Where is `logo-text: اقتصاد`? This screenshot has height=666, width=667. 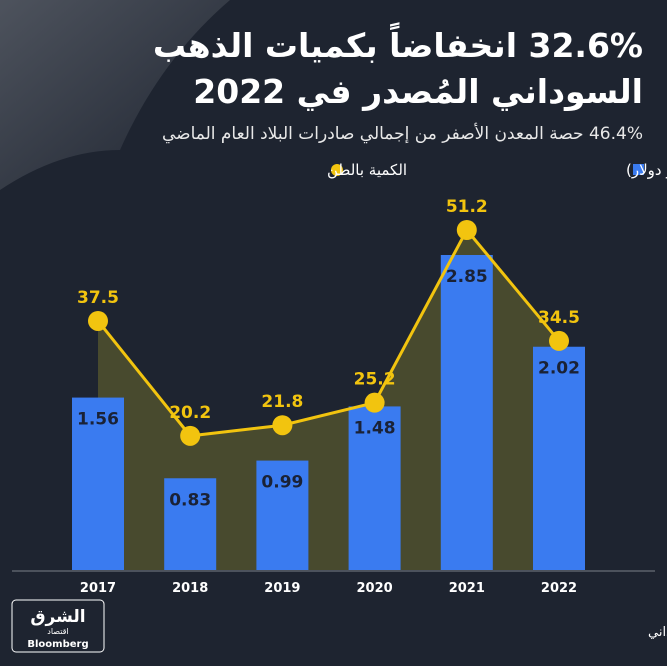
logo-text: اقتصاد is located at coordinates (57, 631).